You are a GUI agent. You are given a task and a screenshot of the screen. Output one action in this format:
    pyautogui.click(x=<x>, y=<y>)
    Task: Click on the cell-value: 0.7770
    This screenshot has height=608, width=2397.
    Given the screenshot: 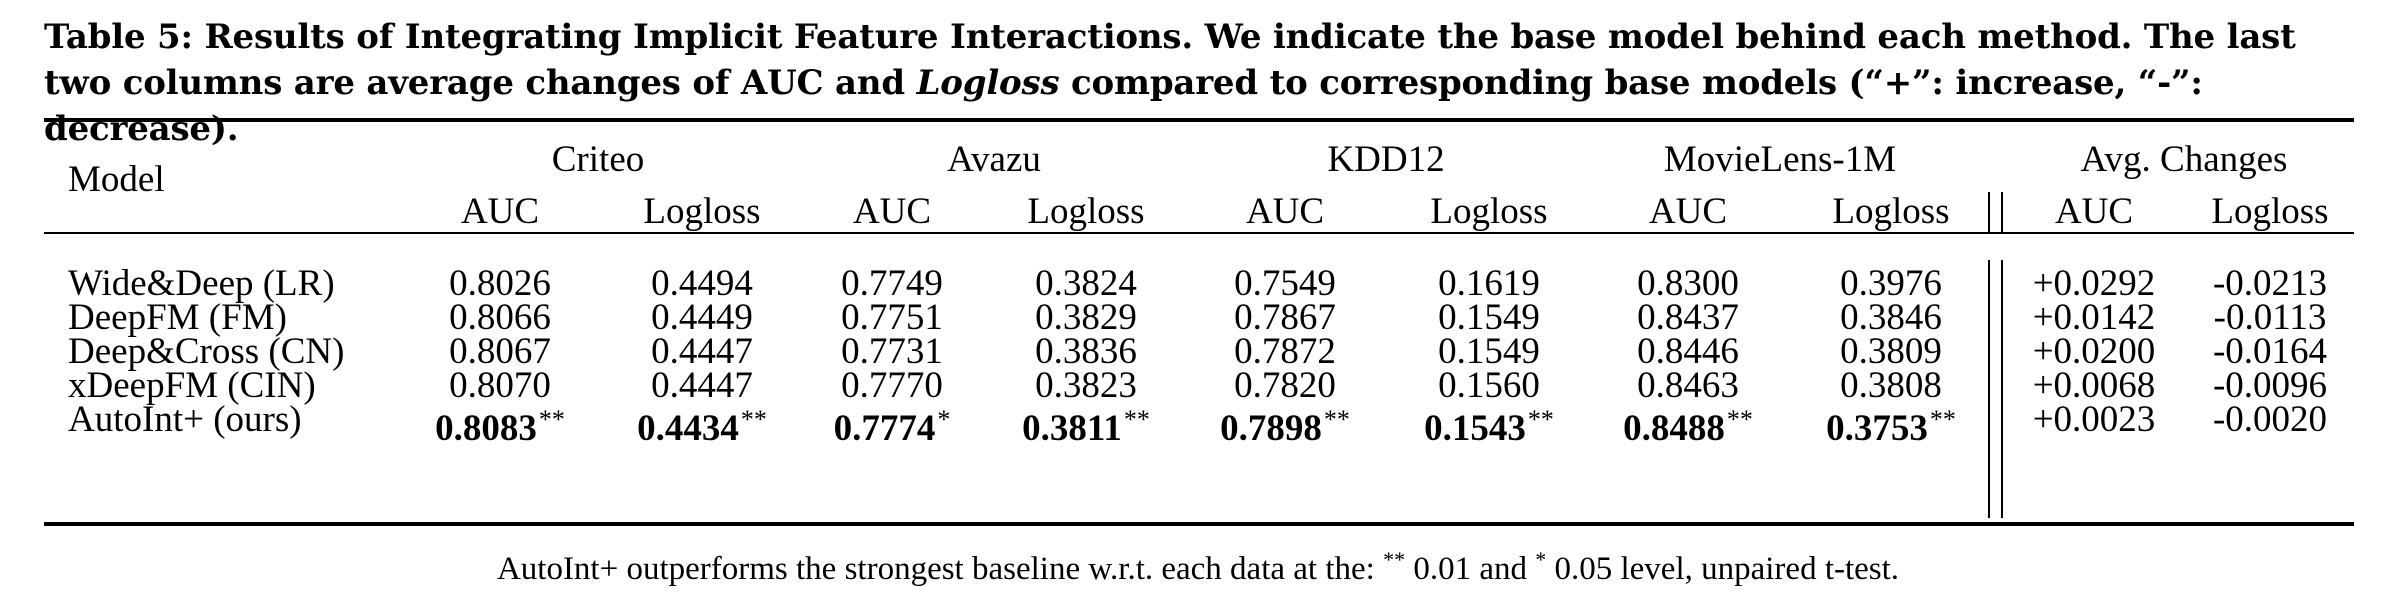 What is the action you would take?
    pyautogui.click(x=892, y=385)
    